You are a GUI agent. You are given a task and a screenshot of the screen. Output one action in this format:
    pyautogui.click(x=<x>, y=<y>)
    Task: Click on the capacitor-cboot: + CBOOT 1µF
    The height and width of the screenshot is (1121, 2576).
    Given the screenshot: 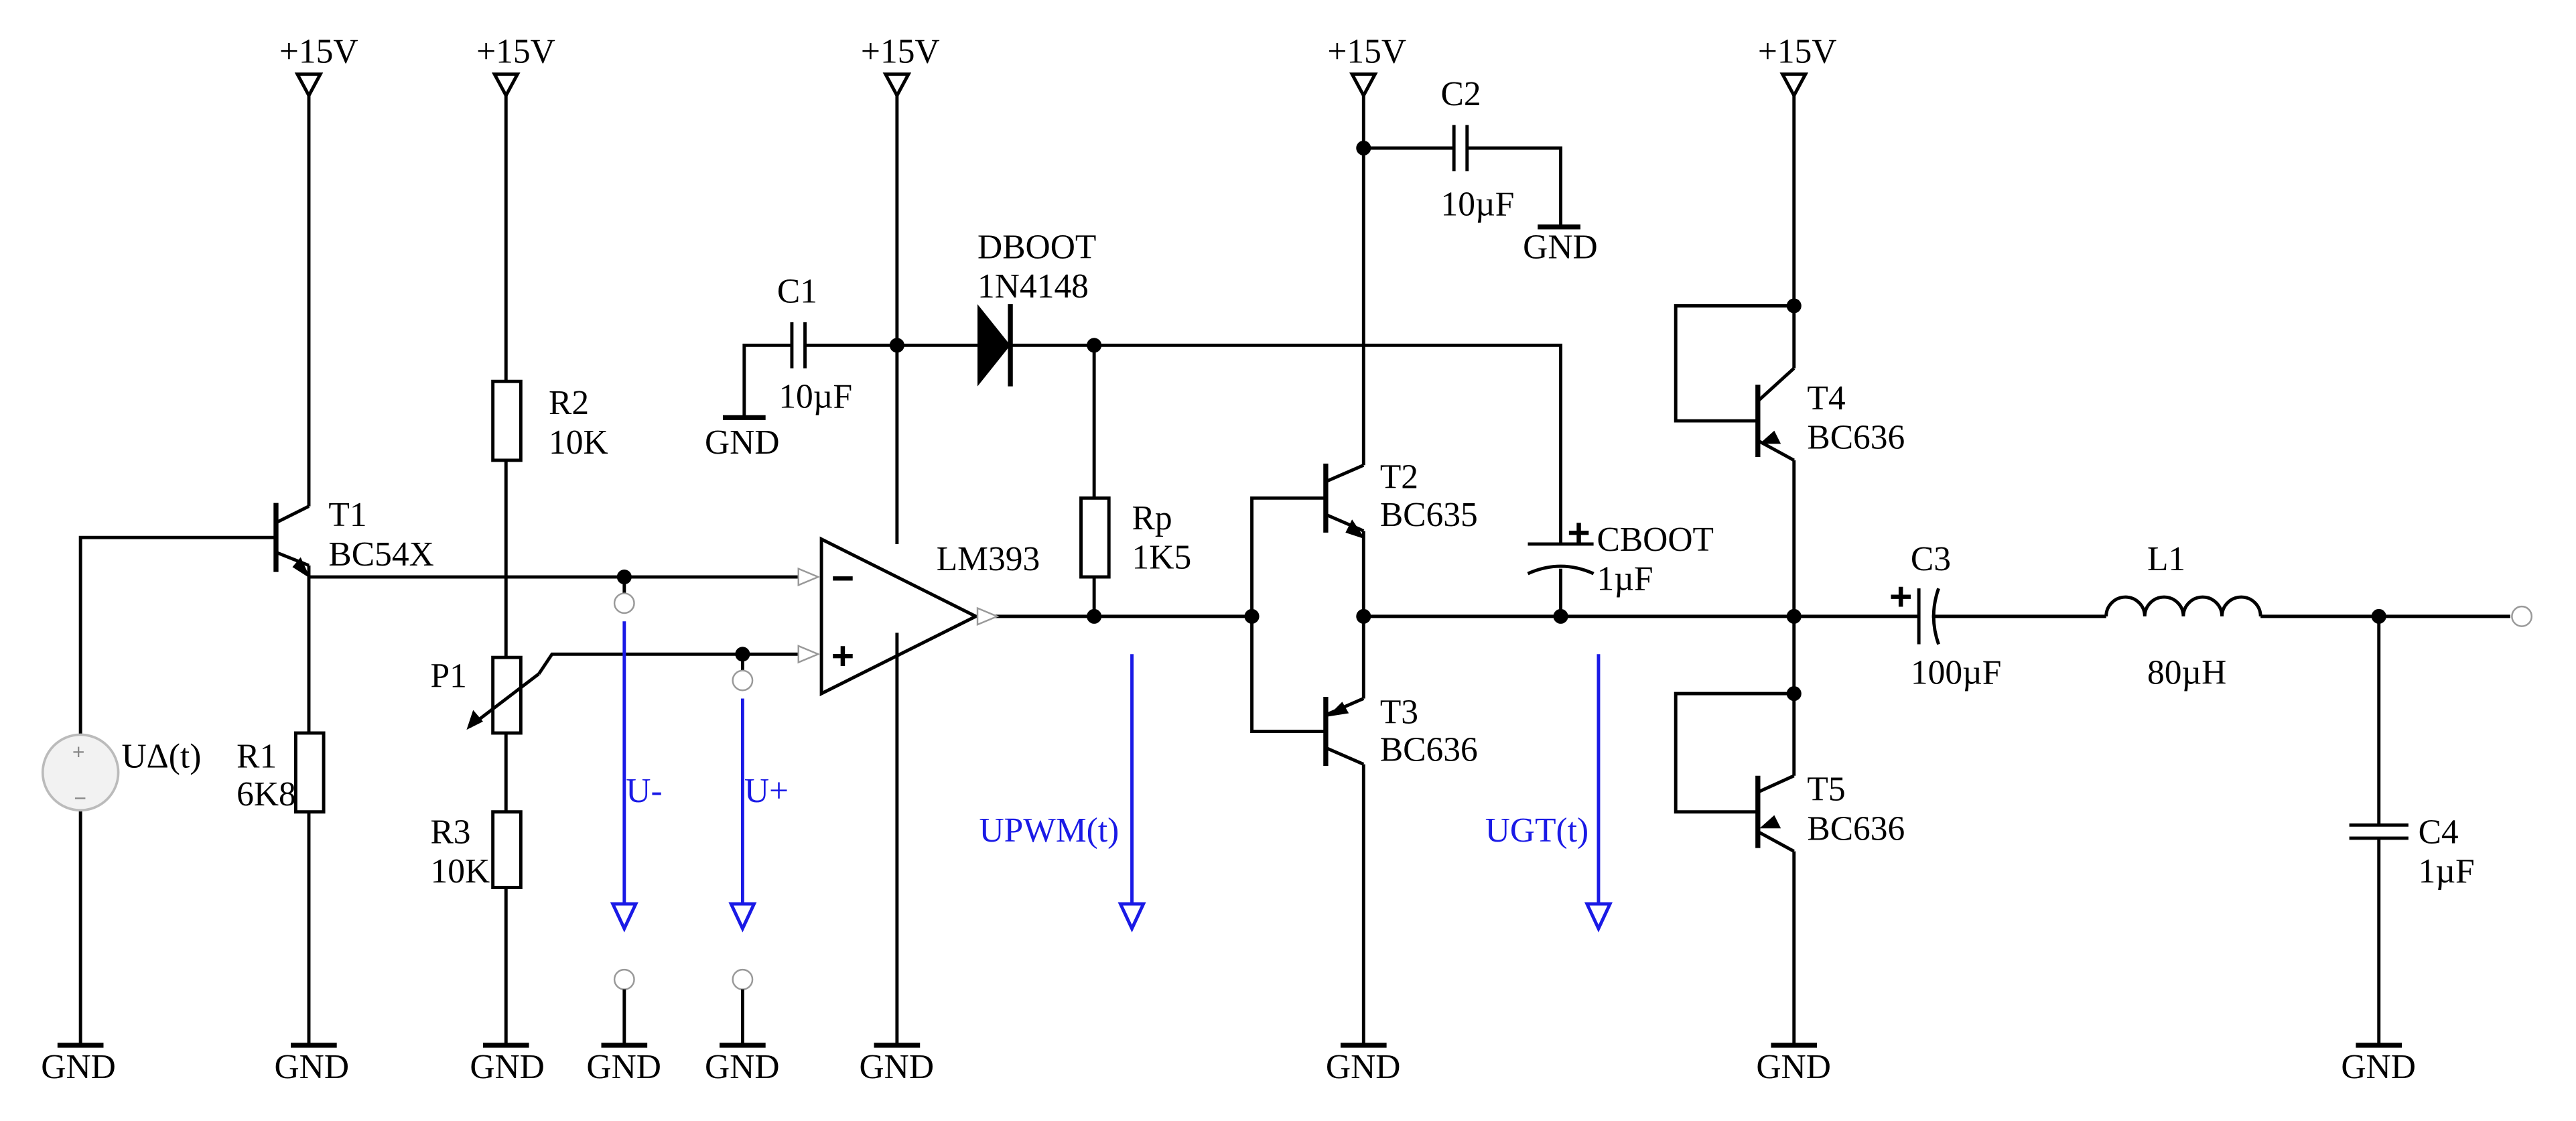 What is the action you would take?
    pyautogui.click(x=1620, y=554)
    